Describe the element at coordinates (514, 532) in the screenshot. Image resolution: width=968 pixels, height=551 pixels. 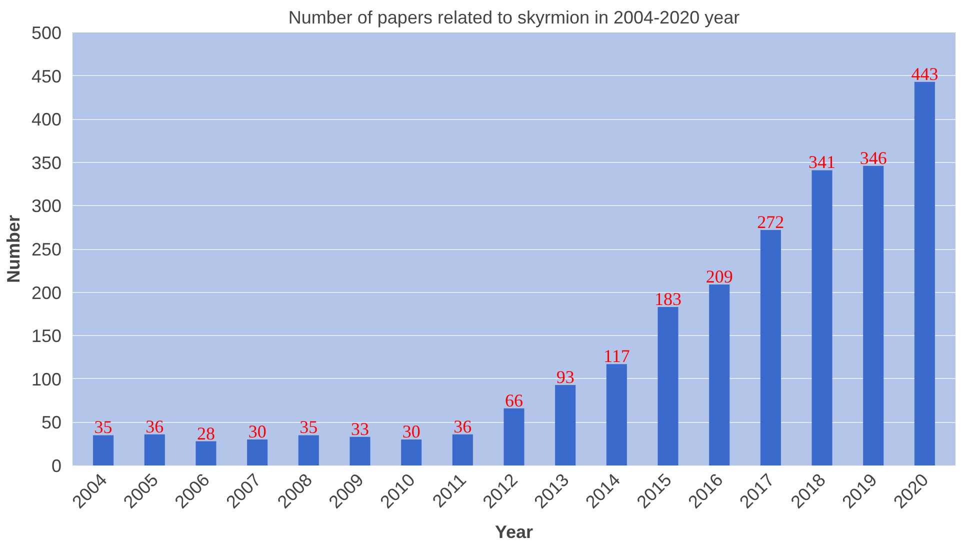
I see `x-axis-title: Year` at that location.